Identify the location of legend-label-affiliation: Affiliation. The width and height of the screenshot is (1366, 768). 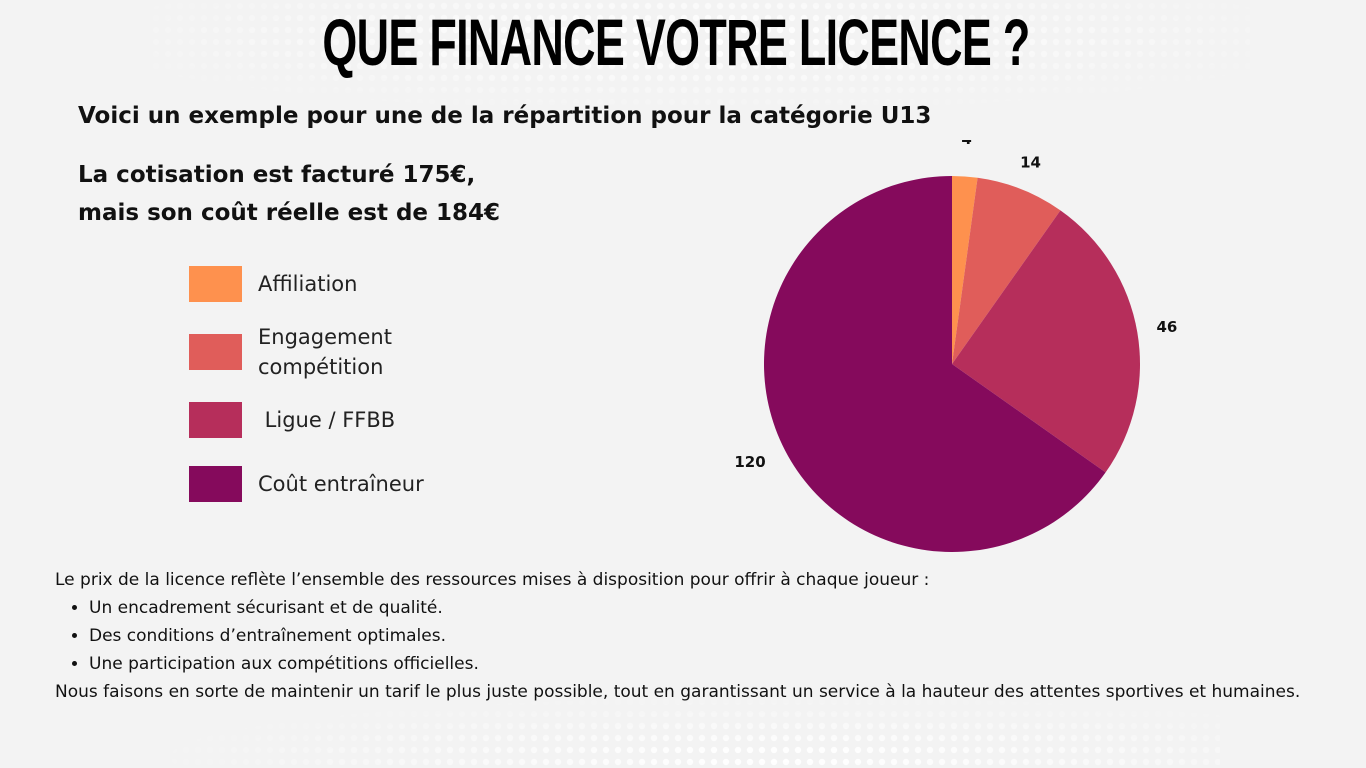
(308, 284).